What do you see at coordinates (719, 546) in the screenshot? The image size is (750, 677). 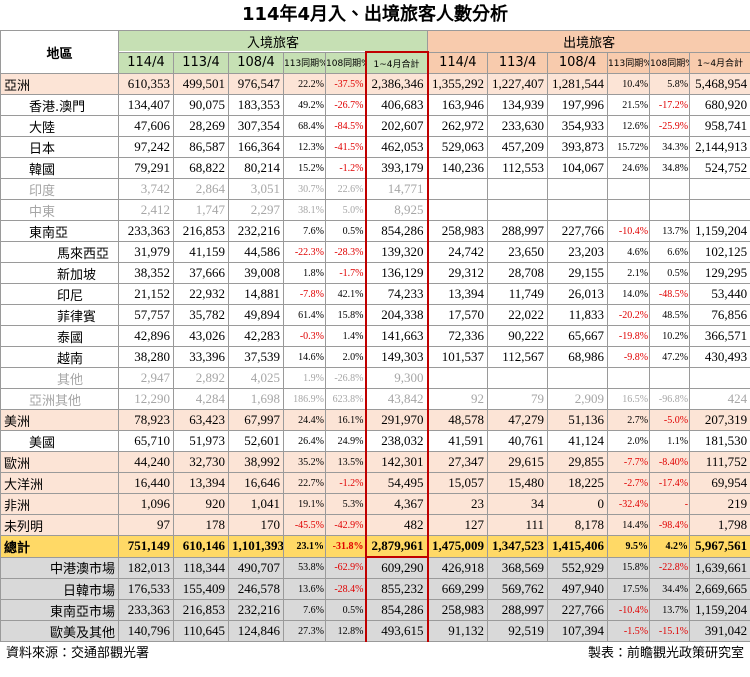 I see `value-cell: 5,967,561` at bounding box center [719, 546].